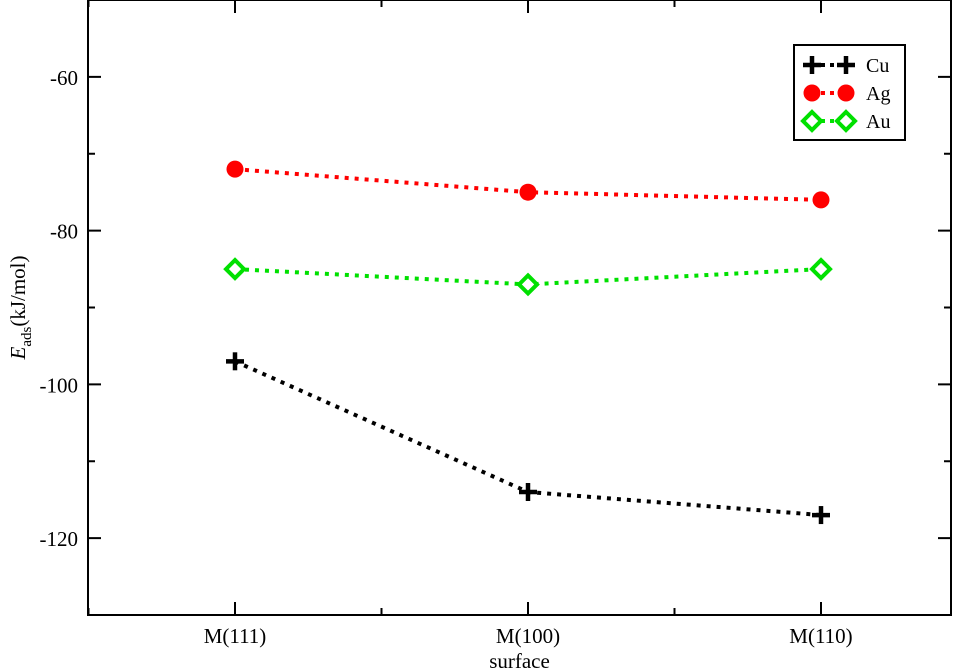 The height and width of the screenshot is (671, 969). Describe the element at coordinates (820, 636) in the screenshot. I see `x-tick-label: M(110)` at that location.